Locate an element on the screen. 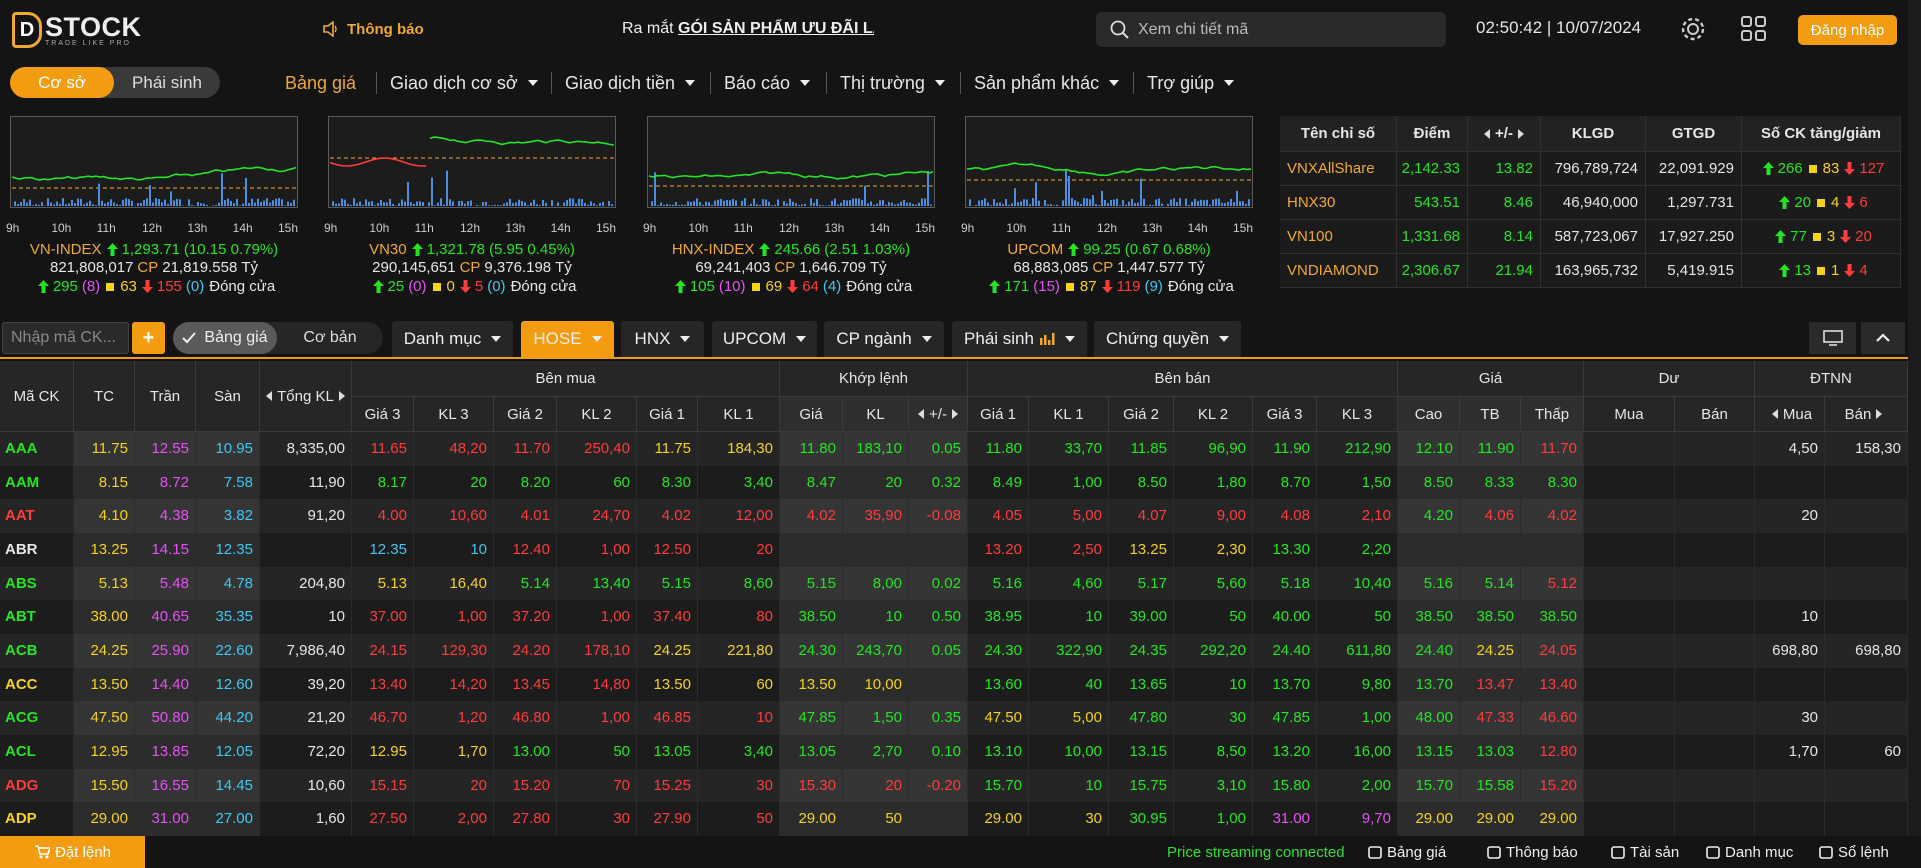 The height and width of the screenshot is (868, 1921). symbol-cell: ADP is located at coordinates (37, 819).